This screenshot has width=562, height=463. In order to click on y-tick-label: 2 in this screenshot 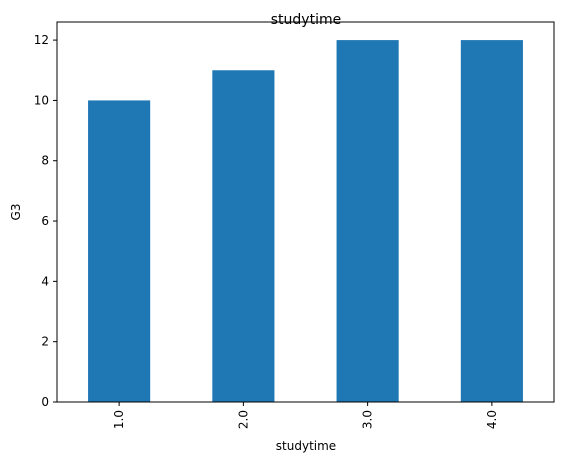, I will do `click(45, 342)`.